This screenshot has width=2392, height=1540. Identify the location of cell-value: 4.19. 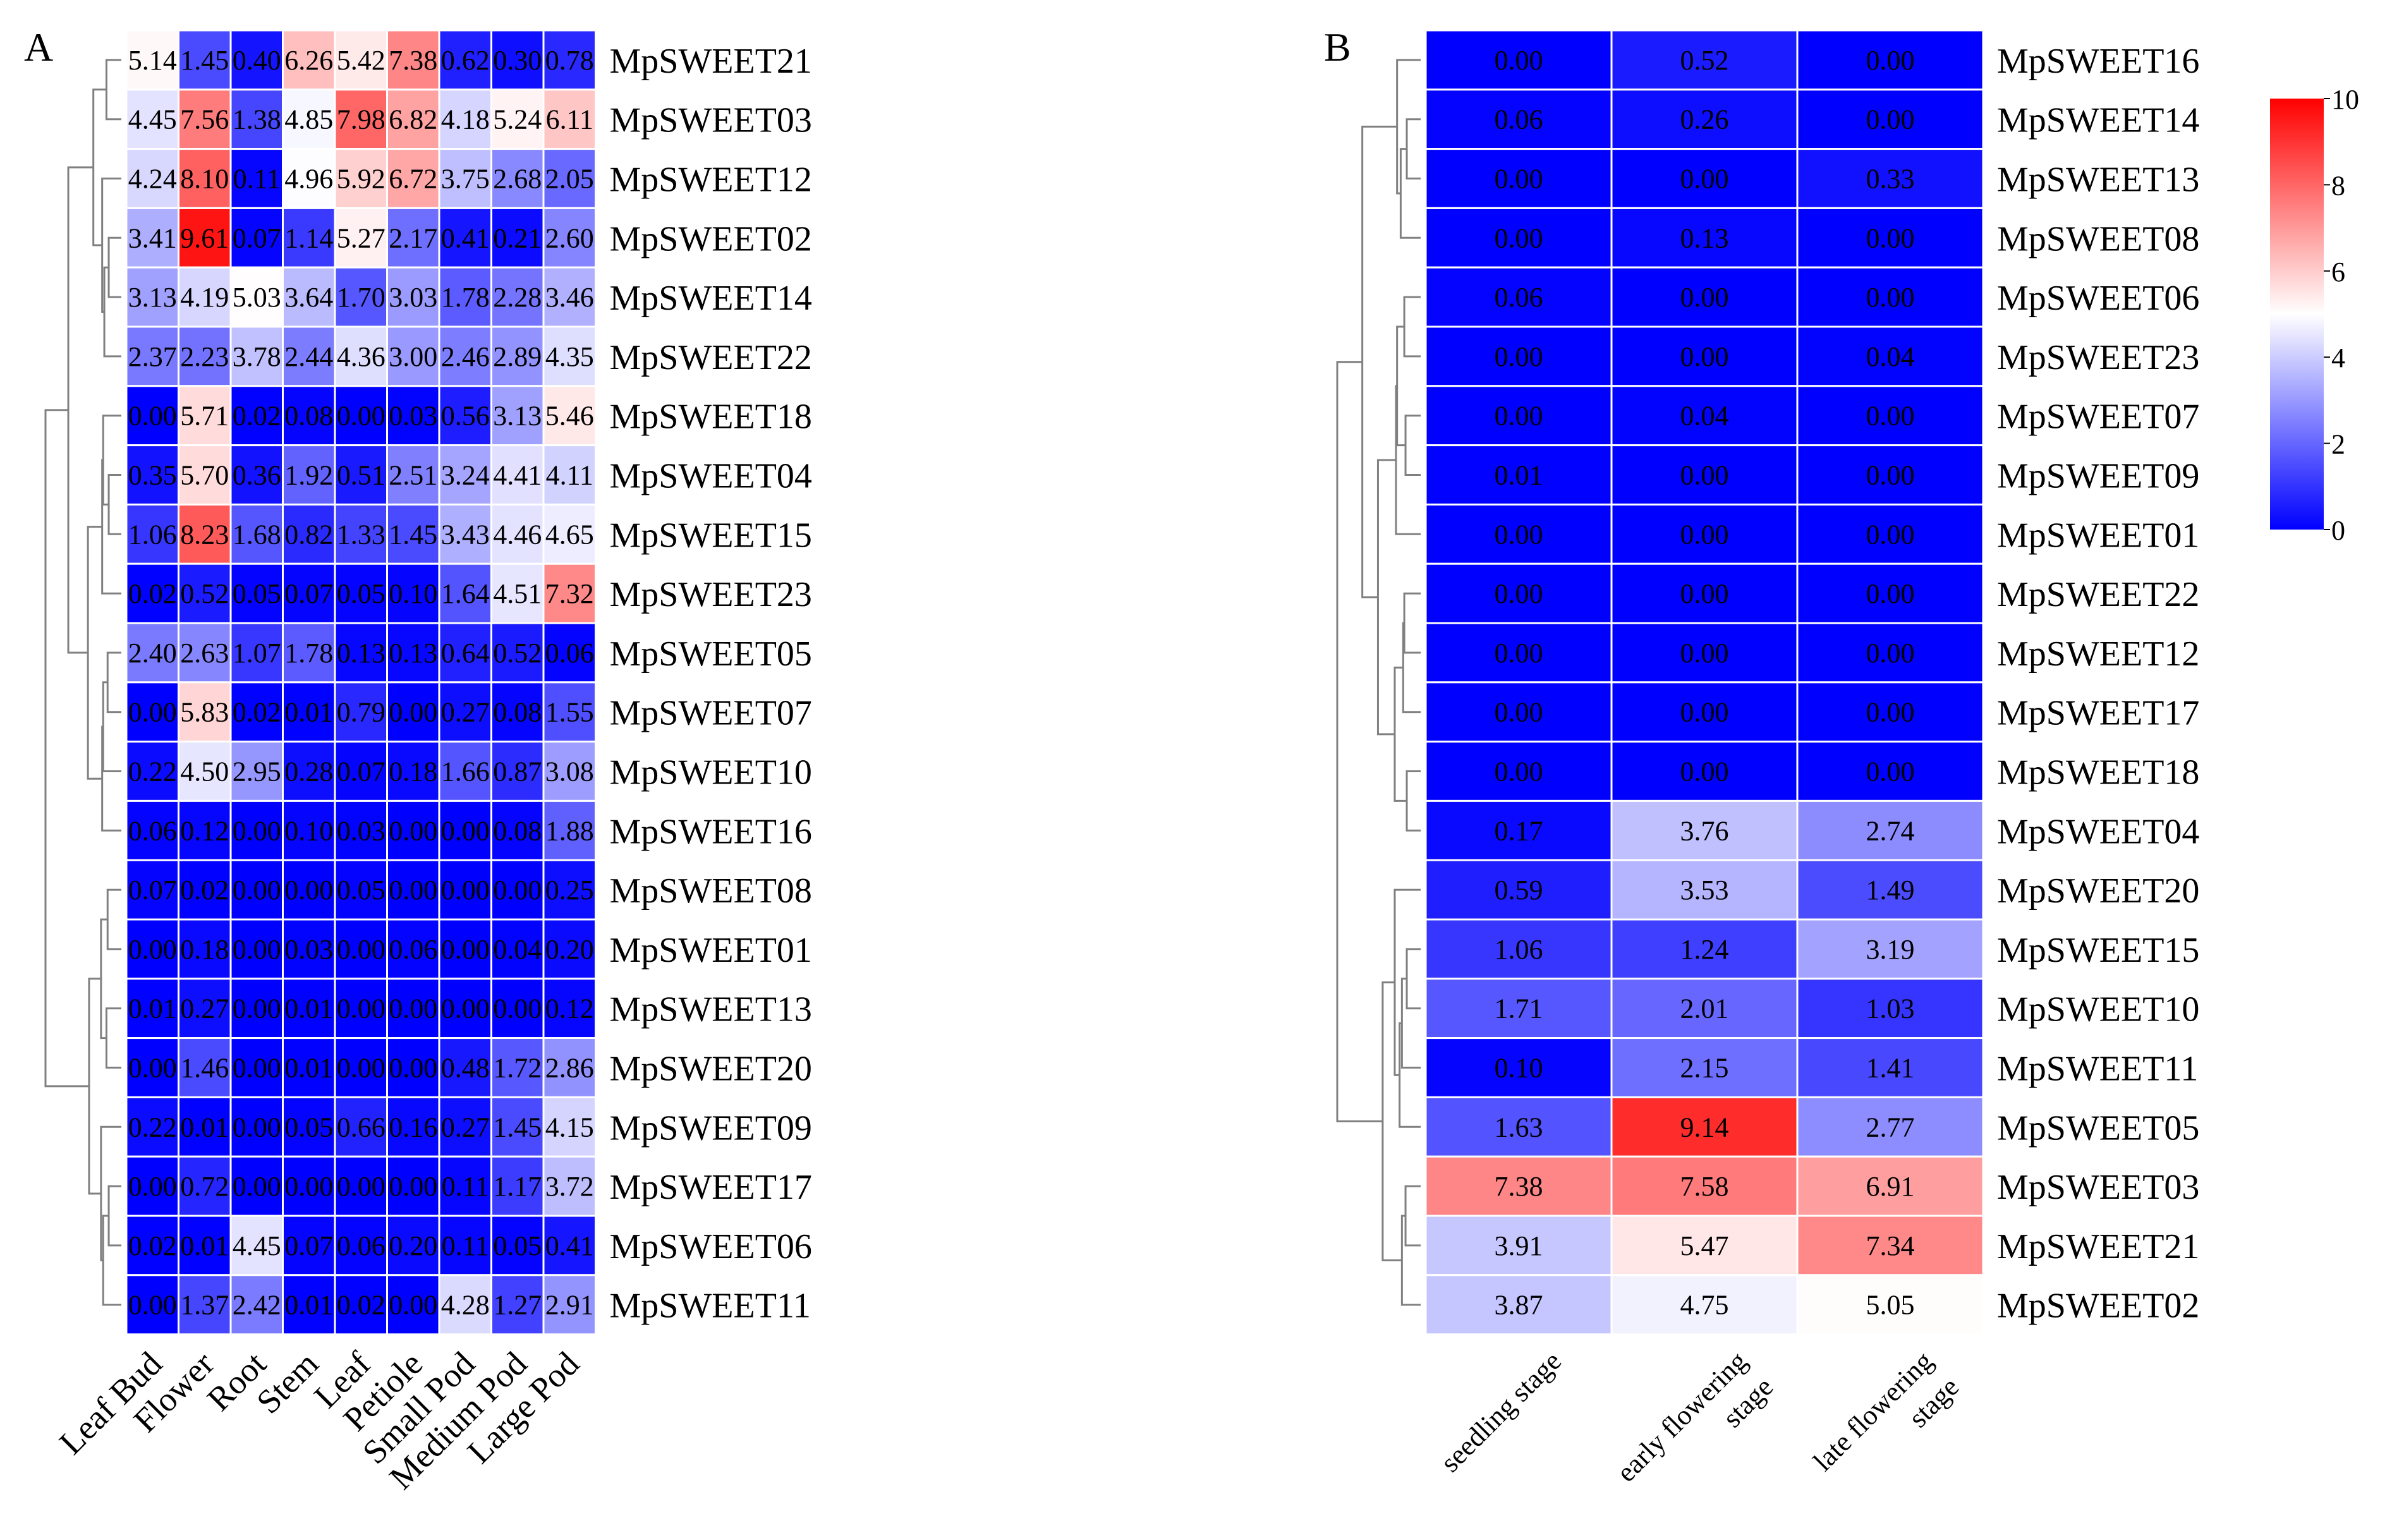
(205, 297).